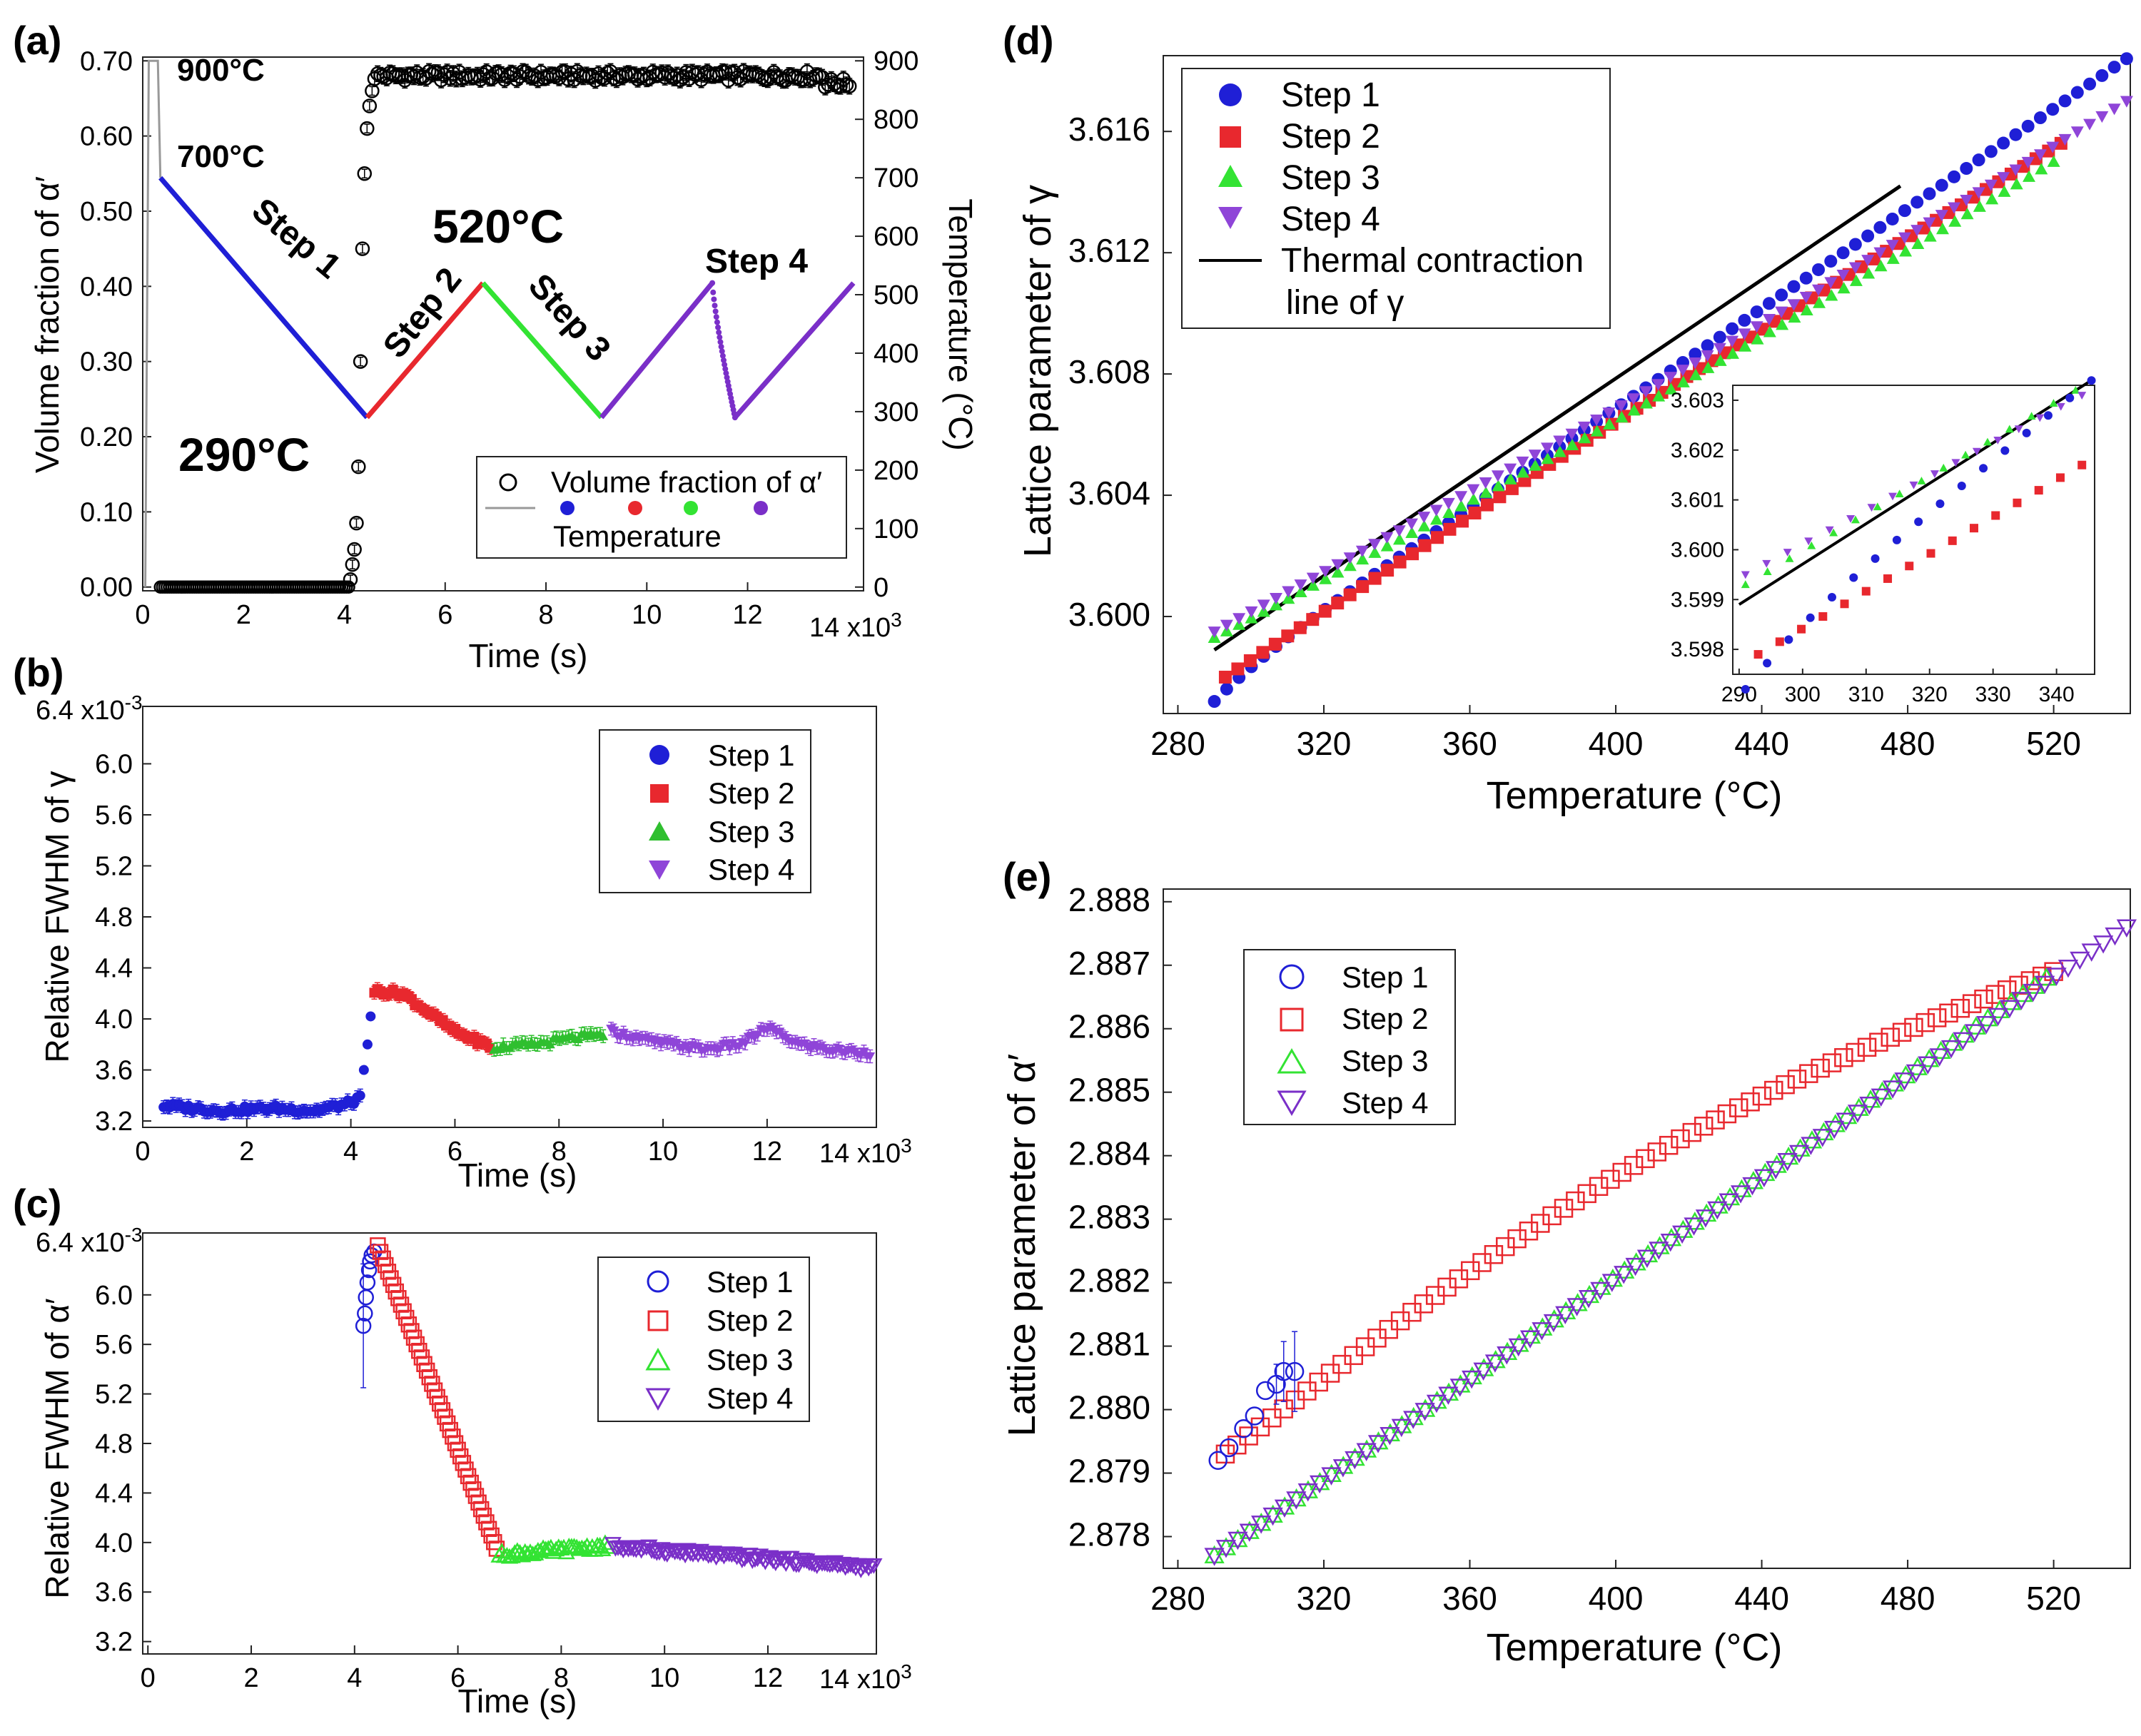 Image resolution: width=2141 pixels, height=1736 pixels. I want to click on legend-d-step1-label: Step 1, so click(1330, 95).